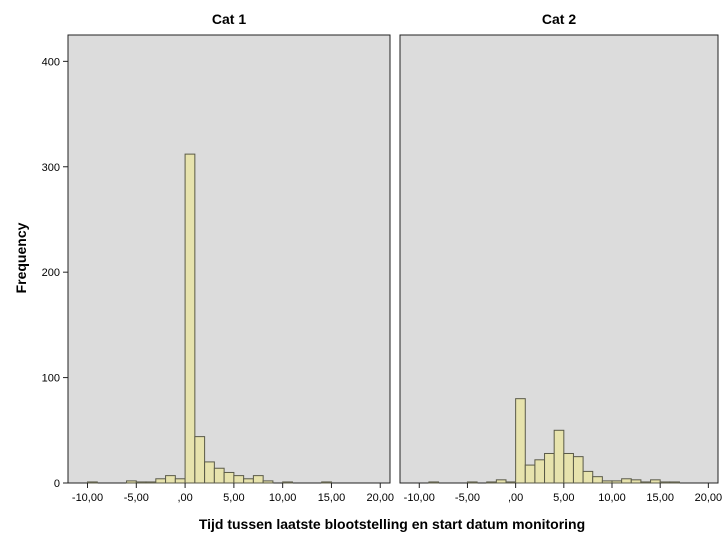  What do you see at coordinates (57, 484) in the screenshot?
I see `y-tick-label: 0` at bounding box center [57, 484].